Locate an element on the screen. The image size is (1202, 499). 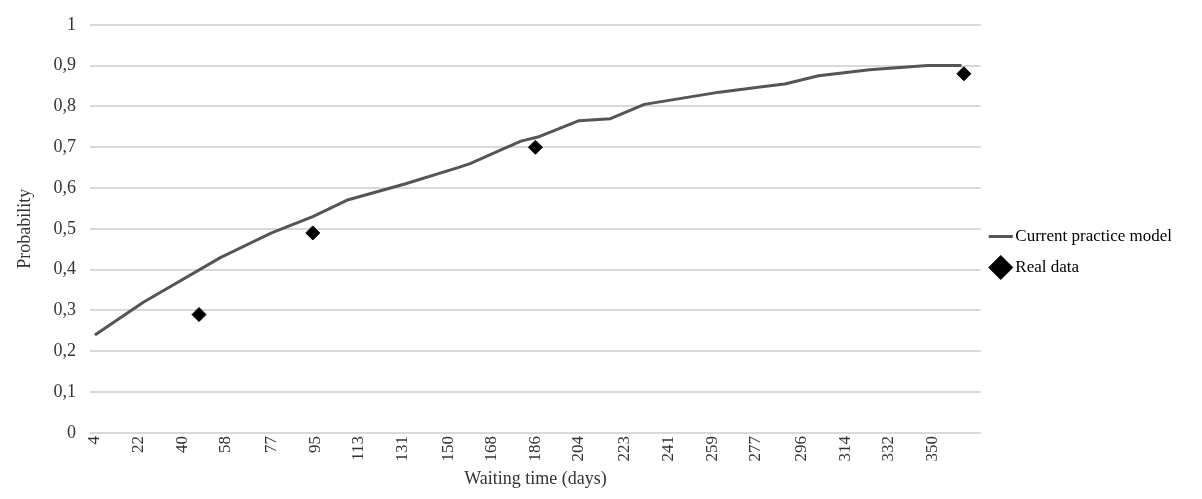
x-tick-label: 223 is located at coordinates (624, 448).